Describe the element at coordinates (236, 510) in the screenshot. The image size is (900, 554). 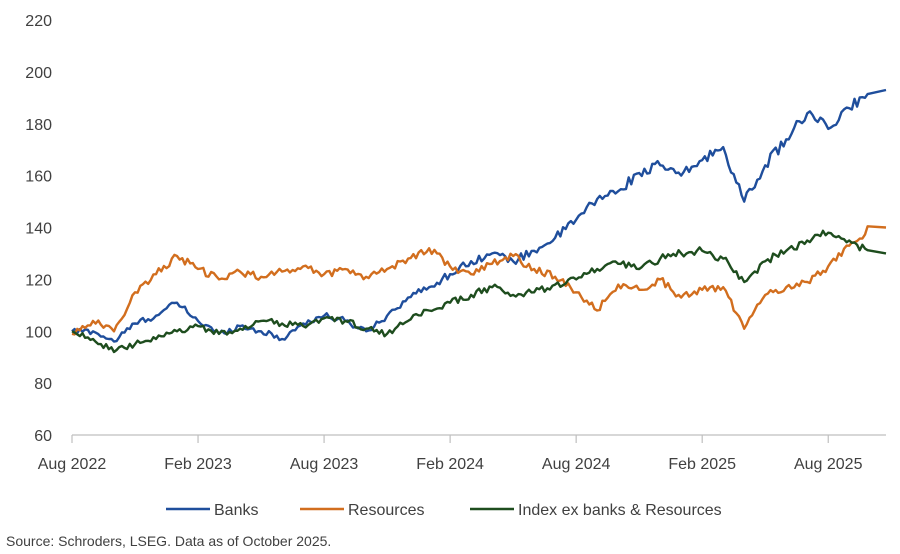
I see `legend-label-banks: Banks` at that location.